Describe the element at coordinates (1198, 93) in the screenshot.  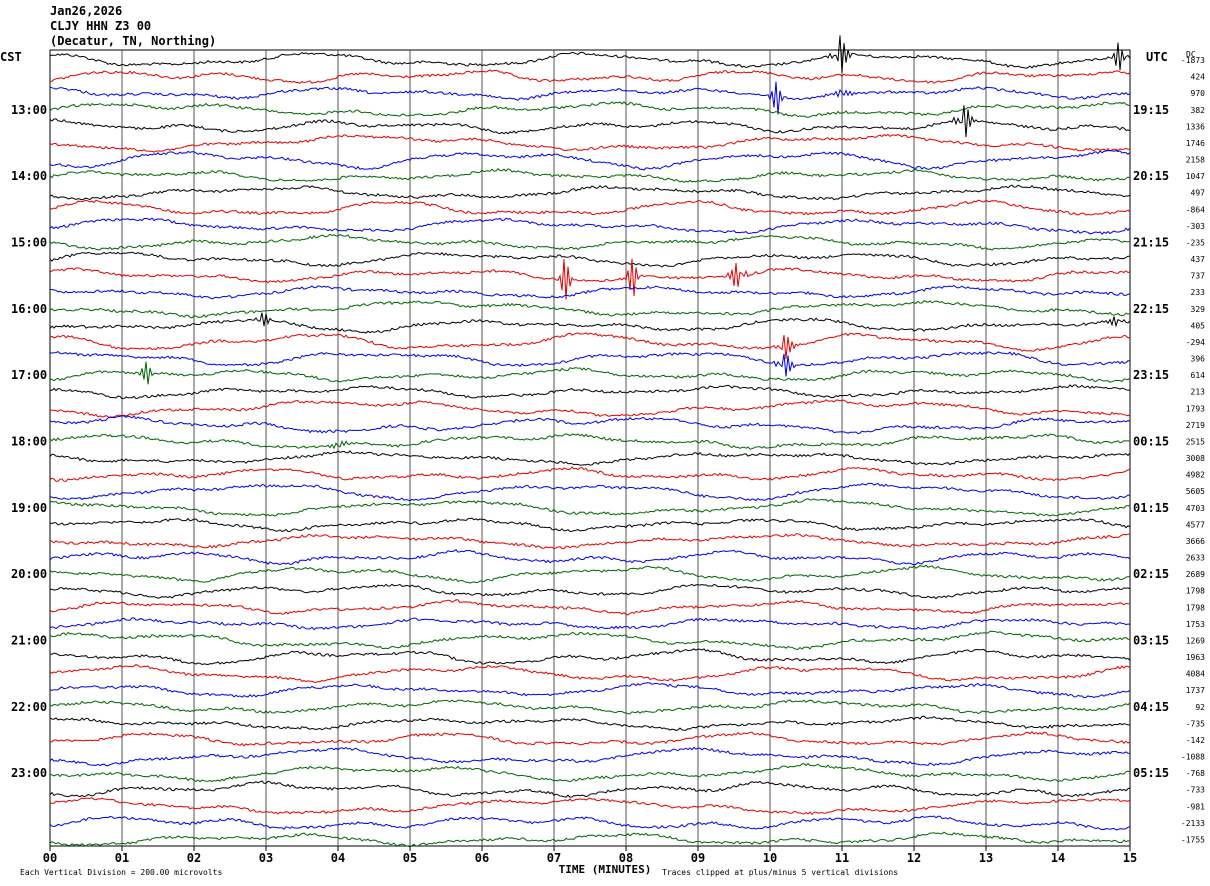
I see `dc-offset-label: 970` at that location.